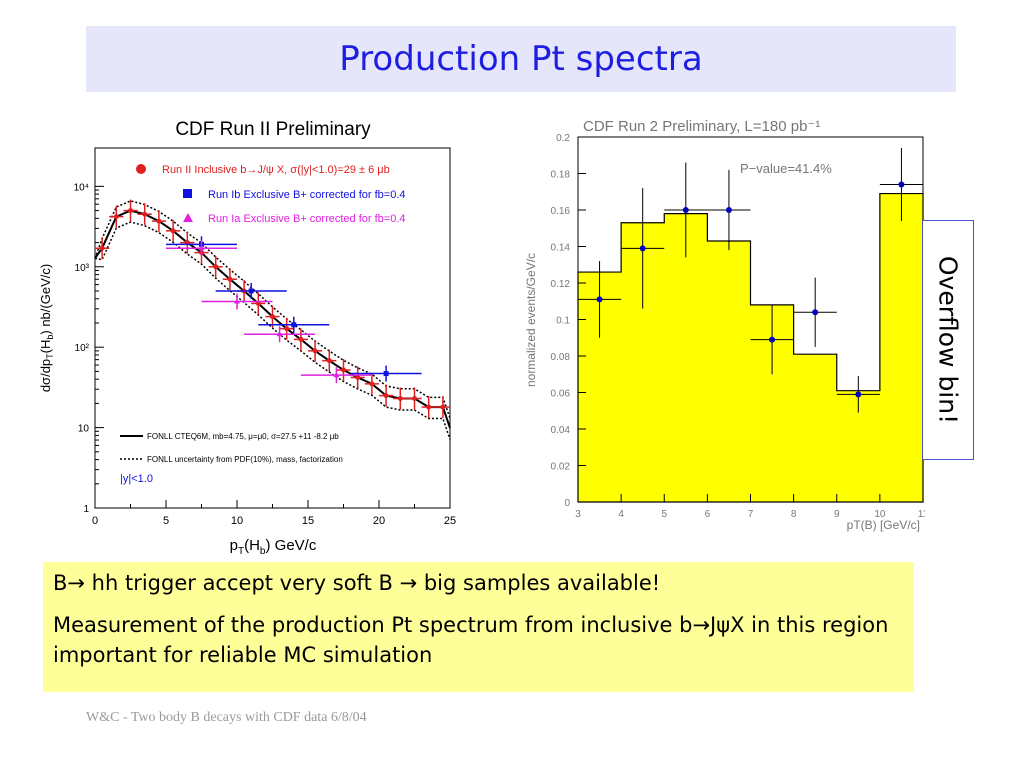 Image resolution: width=1024 pixels, height=768 pixels. What do you see at coordinates (561, 357) in the screenshot?
I see `right-y-tick-label: 0.08` at bounding box center [561, 357].